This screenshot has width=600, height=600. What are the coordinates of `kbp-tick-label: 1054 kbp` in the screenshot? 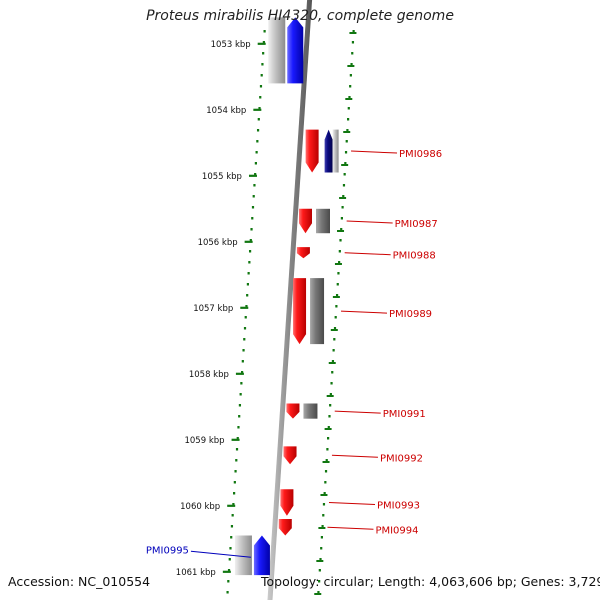 It's located at (226, 111).